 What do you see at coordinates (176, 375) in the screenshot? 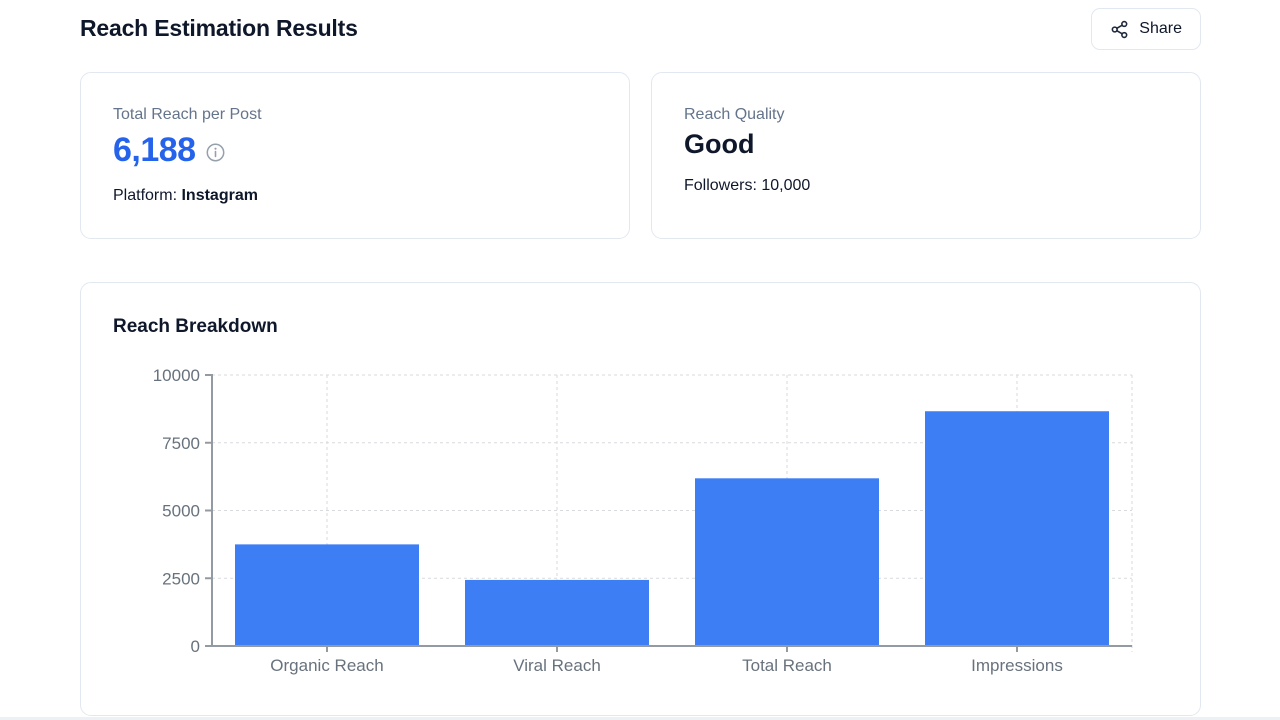
I see `y-tick-label: 10000` at bounding box center [176, 375].